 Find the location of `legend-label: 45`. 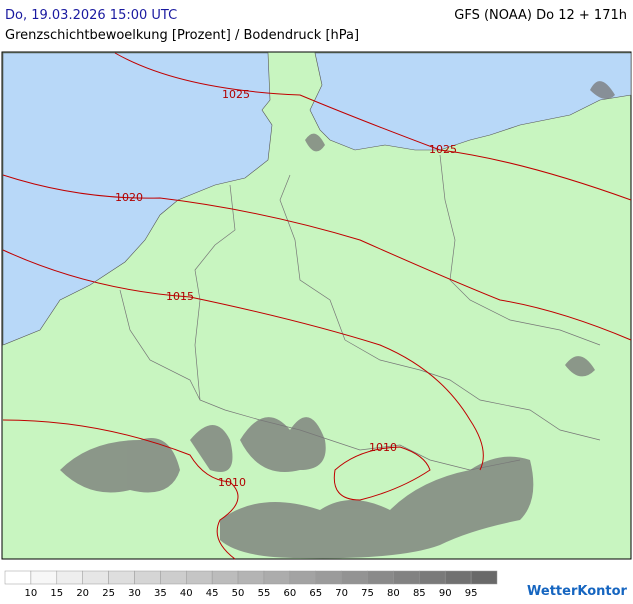

legend-label: 45 is located at coordinates (212, 593).